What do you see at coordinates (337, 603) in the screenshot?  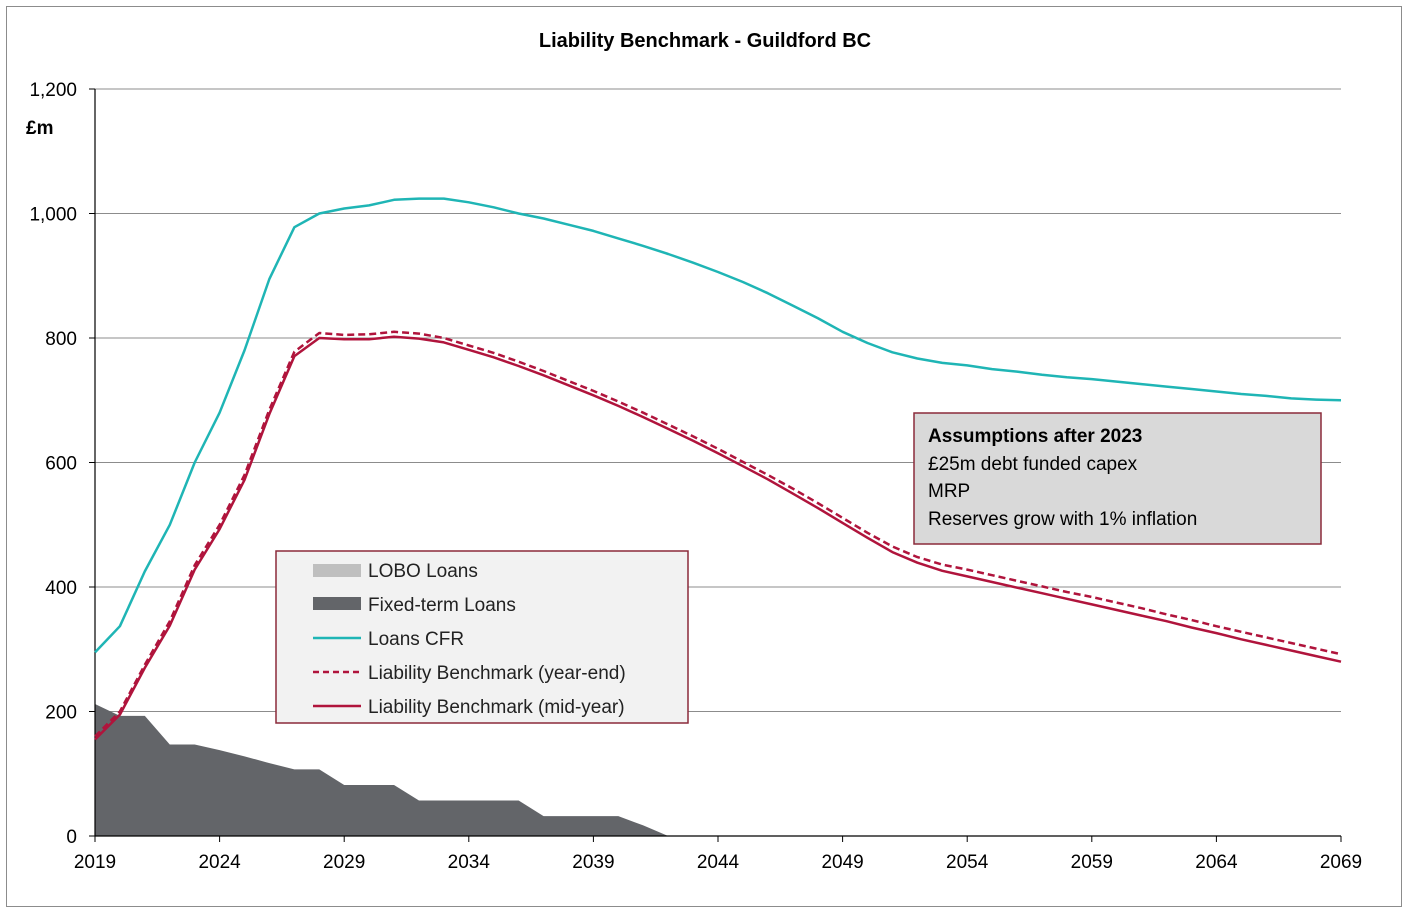 I see `legend-swatch-fixed-term` at bounding box center [337, 603].